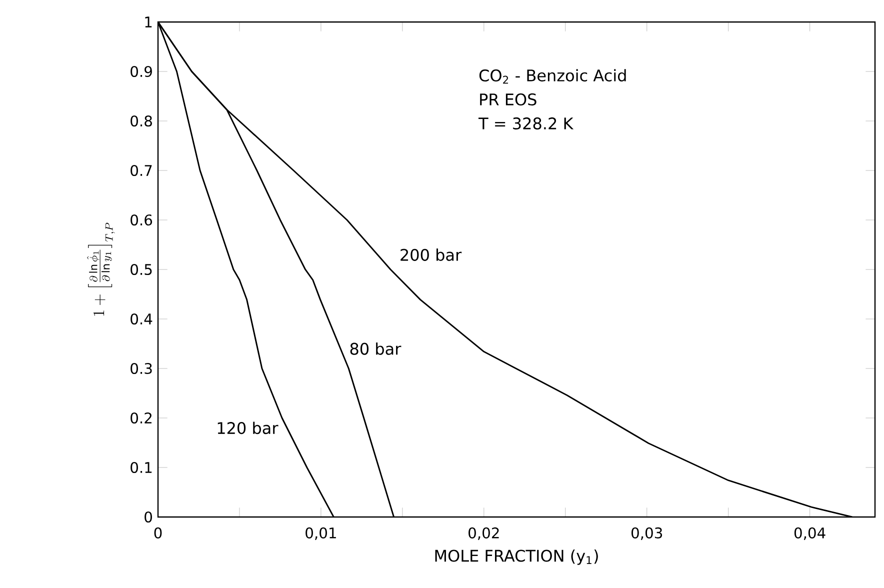 The width and height of the screenshot is (884, 588). Describe the element at coordinates (647, 533) in the screenshot. I see `x-tick-label: 0,03` at that location.